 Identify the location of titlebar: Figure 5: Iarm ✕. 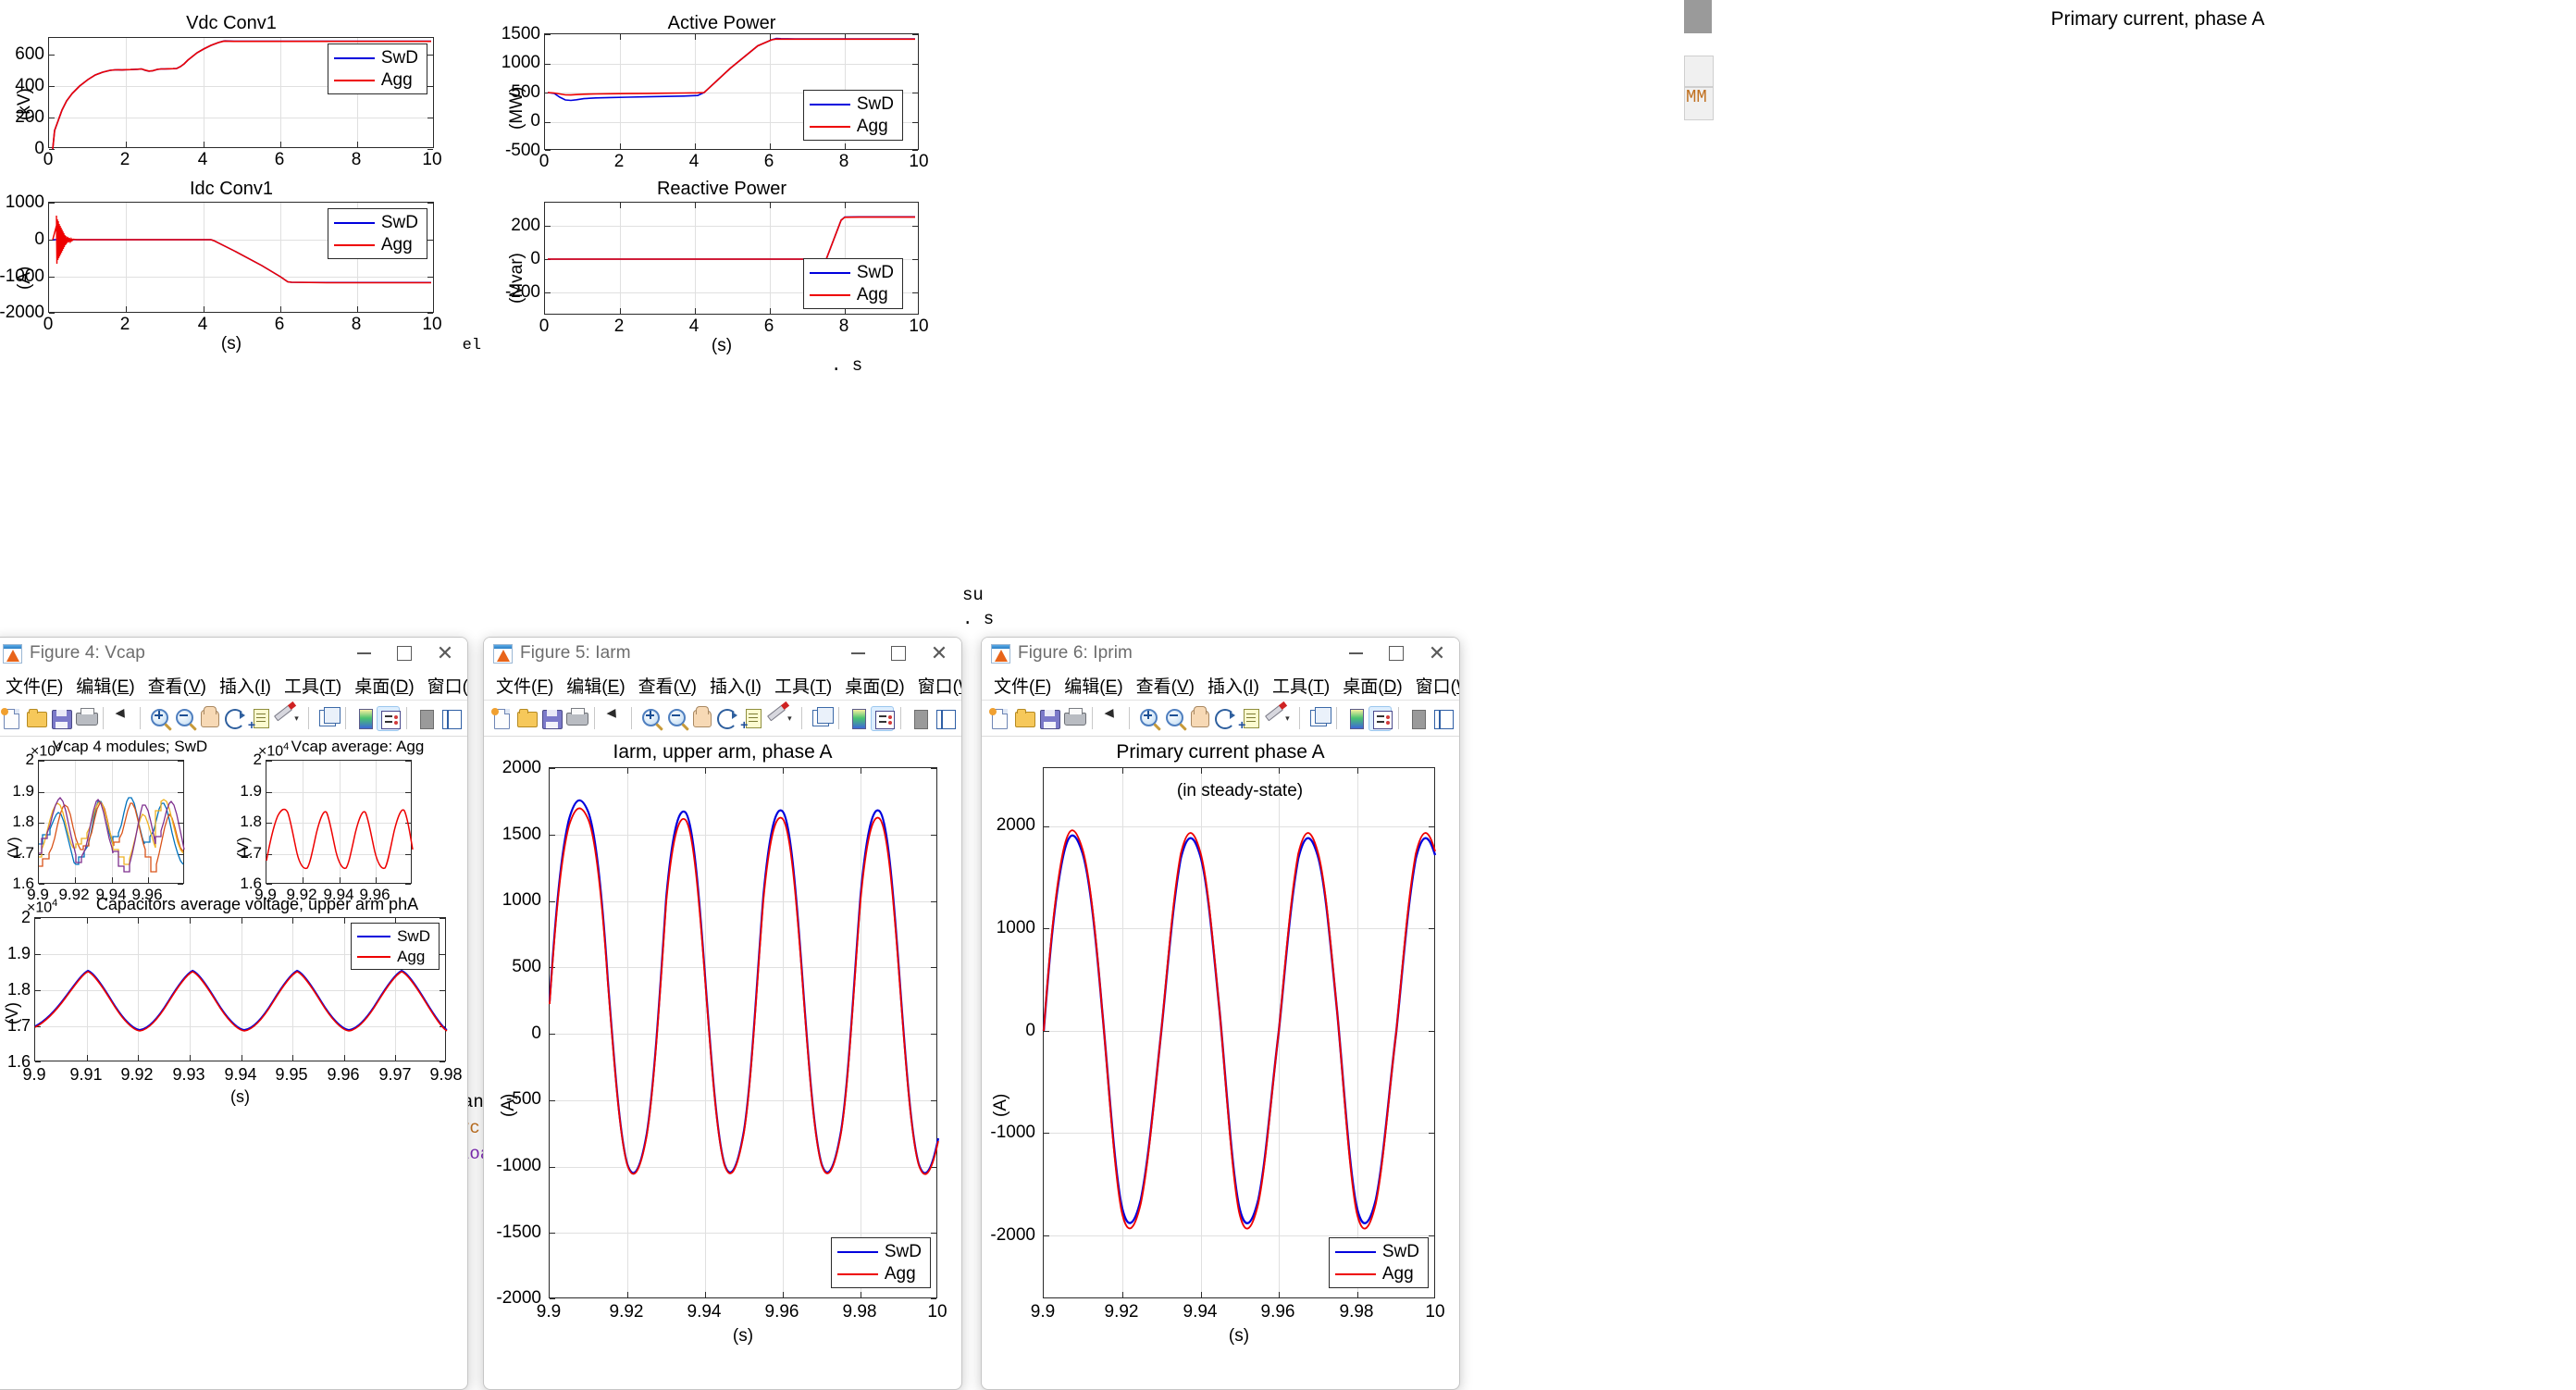
(723, 654).